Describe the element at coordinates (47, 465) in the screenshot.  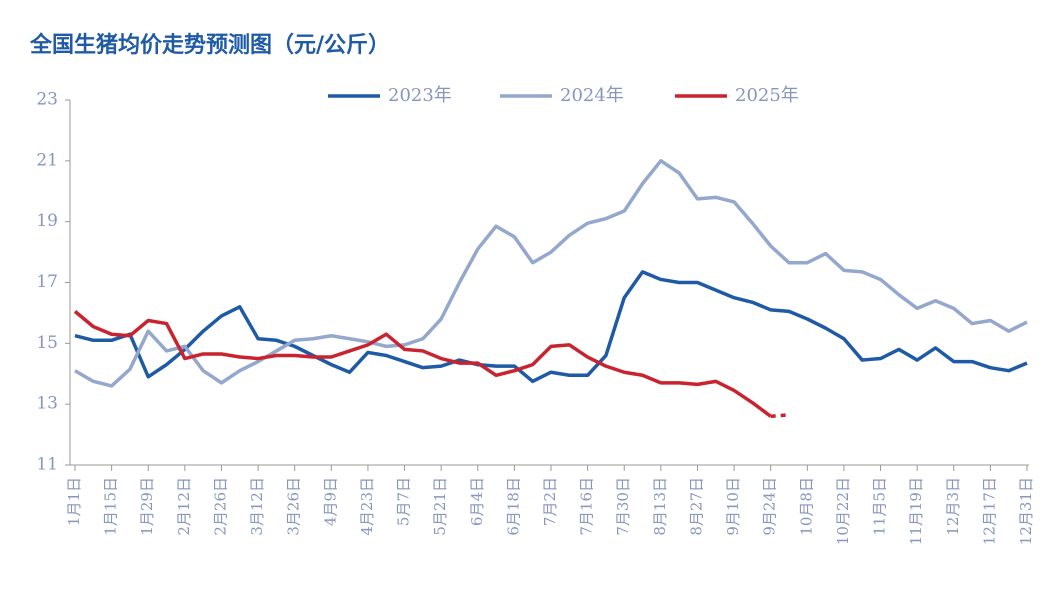
I see `y-tick-label: 11` at that location.